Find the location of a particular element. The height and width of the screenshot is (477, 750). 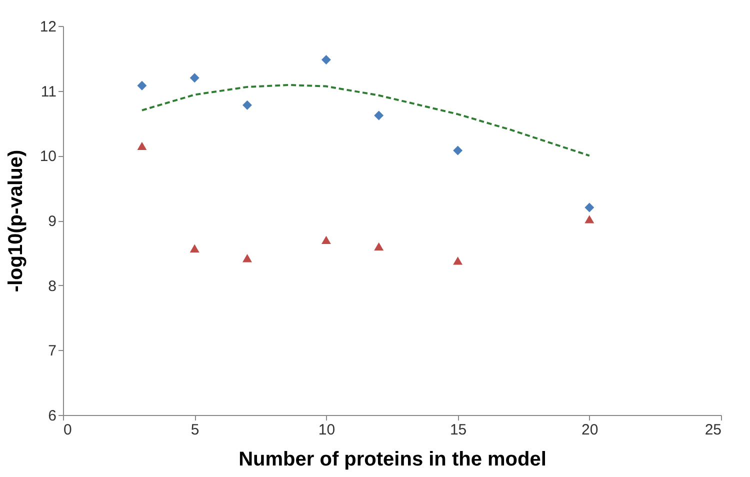

x-tick-label: 15 is located at coordinates (458, 430).